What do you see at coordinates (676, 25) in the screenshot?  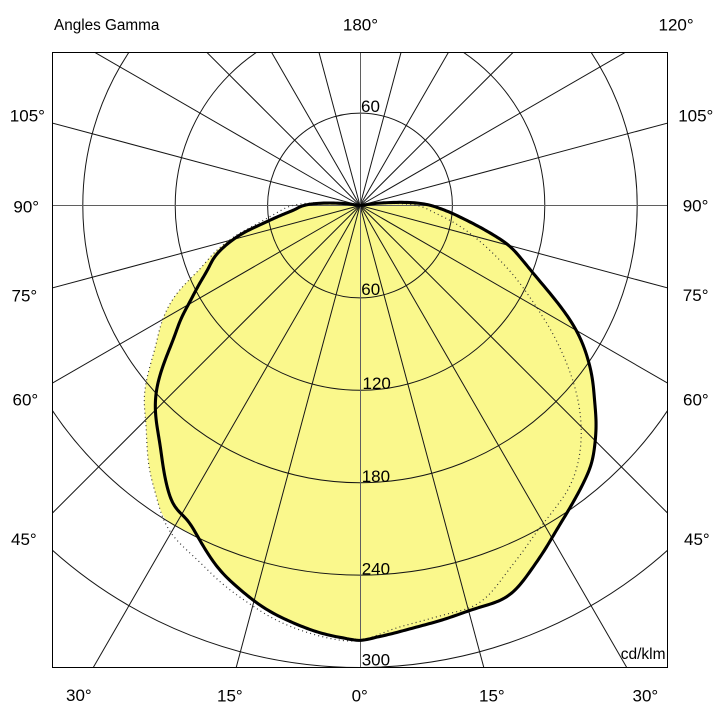 I see `svg-text: 120°` at bounding box center [676, 25].